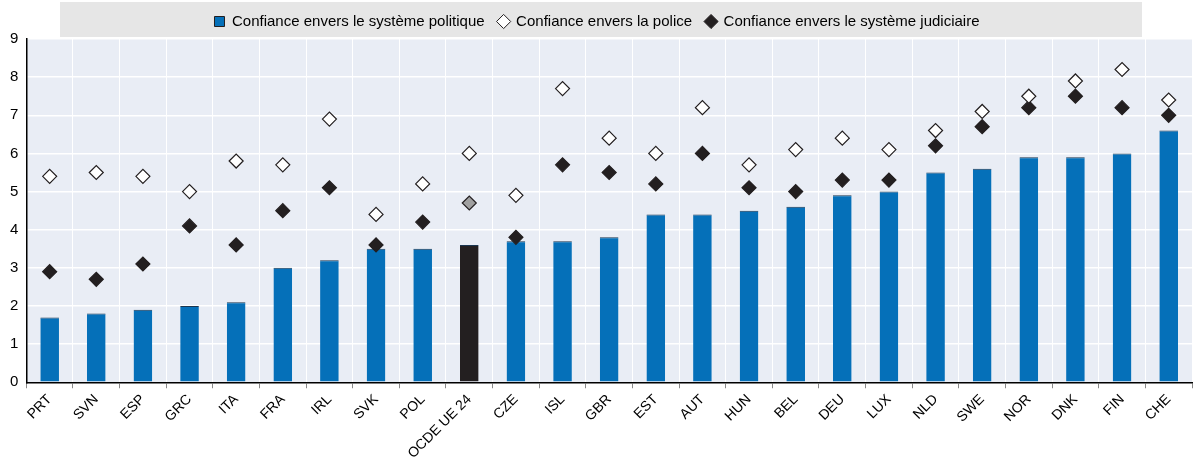 The height and width of the screenshot is (465, 1202). What do you see at coordinates (14, 228) in the screenshot?
I see `y-tick-label: 4` at bounding box center [14, 228].